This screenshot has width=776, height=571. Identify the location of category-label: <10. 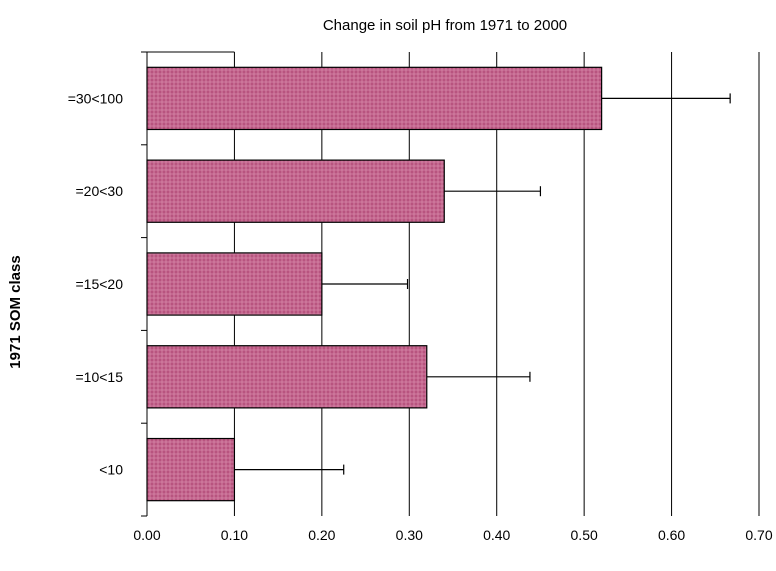
(111, 470).